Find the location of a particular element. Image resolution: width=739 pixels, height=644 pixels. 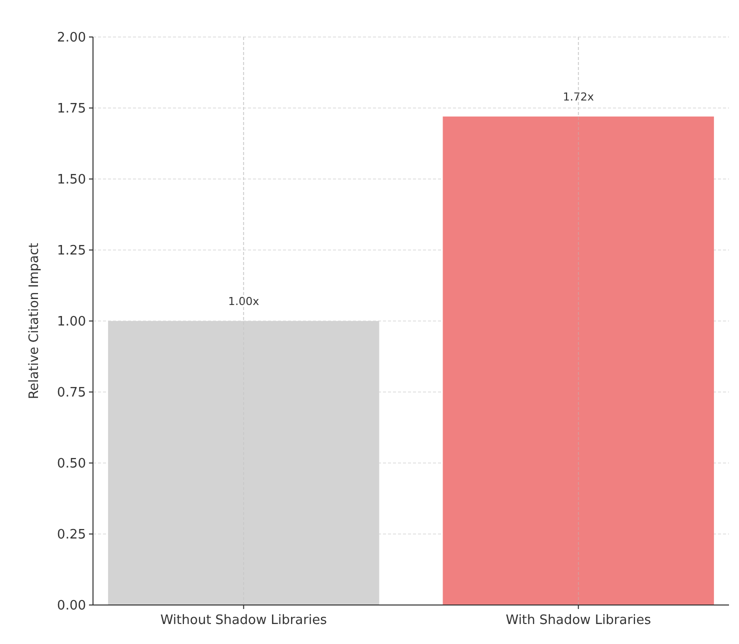

data-label: 1.72x is located at coordinates (578, 97).